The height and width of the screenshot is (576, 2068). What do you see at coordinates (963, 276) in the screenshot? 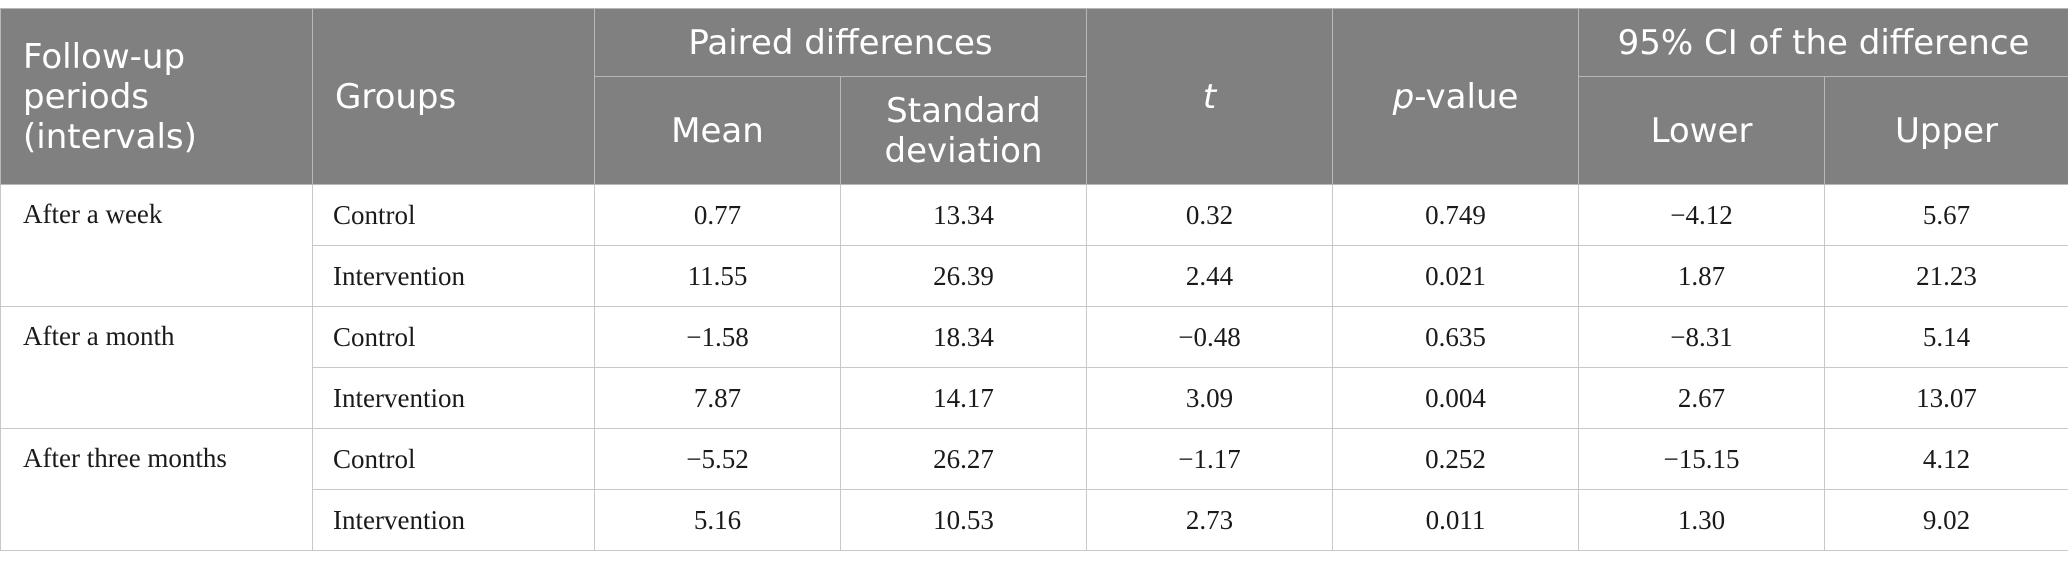
I see `cell-standard-deviation: 26.39` at bounding box center [963, 276].